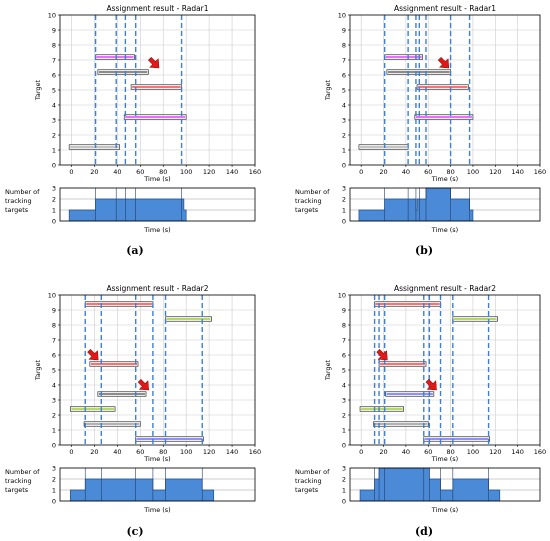 The width and height of the screenshot is (550, 541). I want to click on red-arrow-shape, so click(431, 384).